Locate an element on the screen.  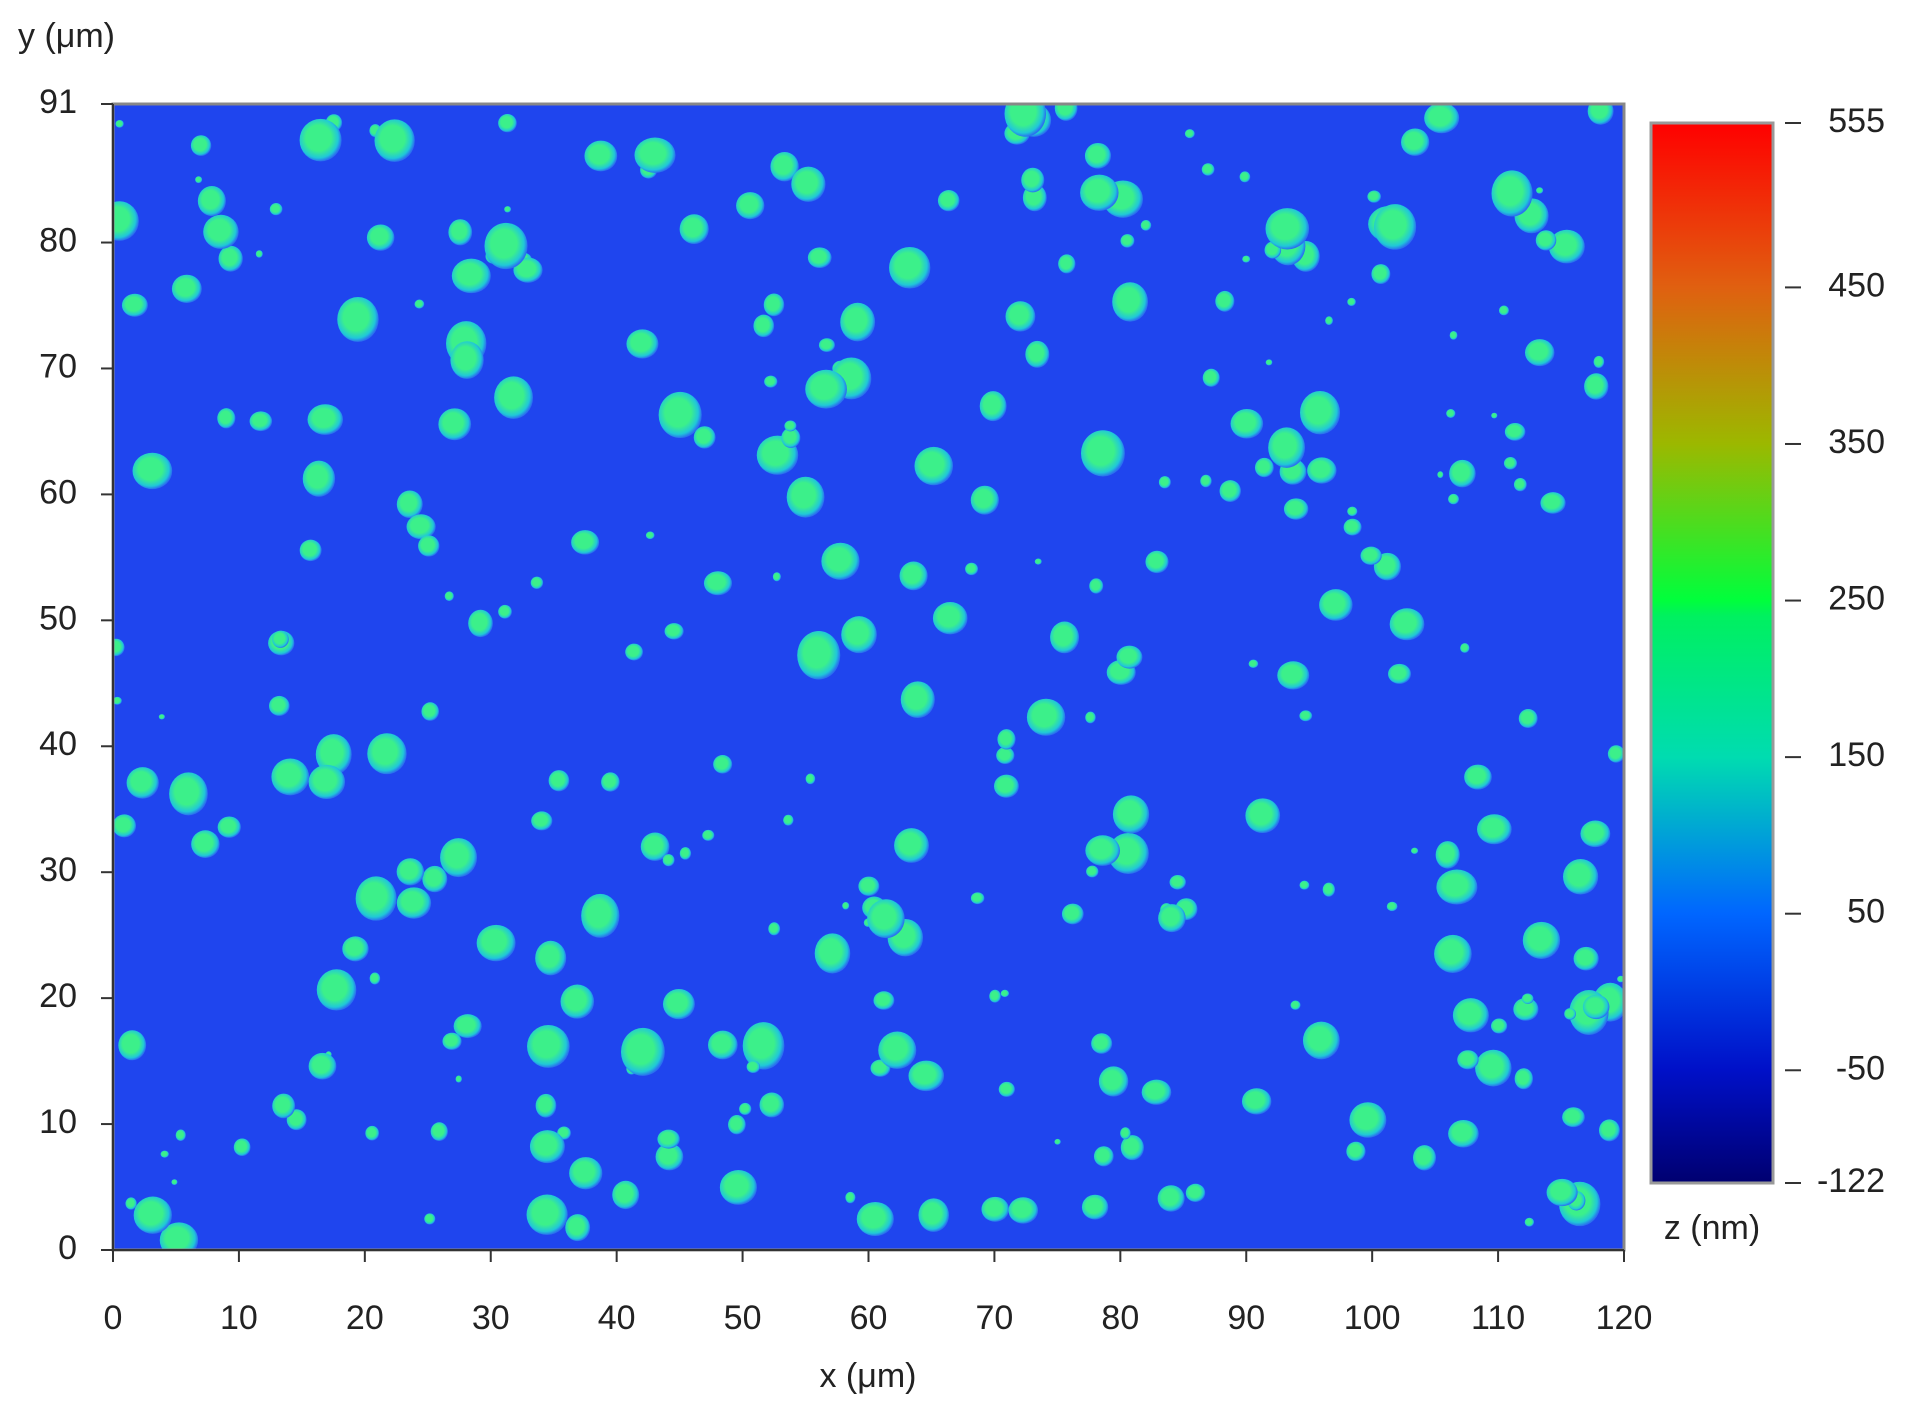
y-tick-label: 60 is located at coordinates (58, 492).